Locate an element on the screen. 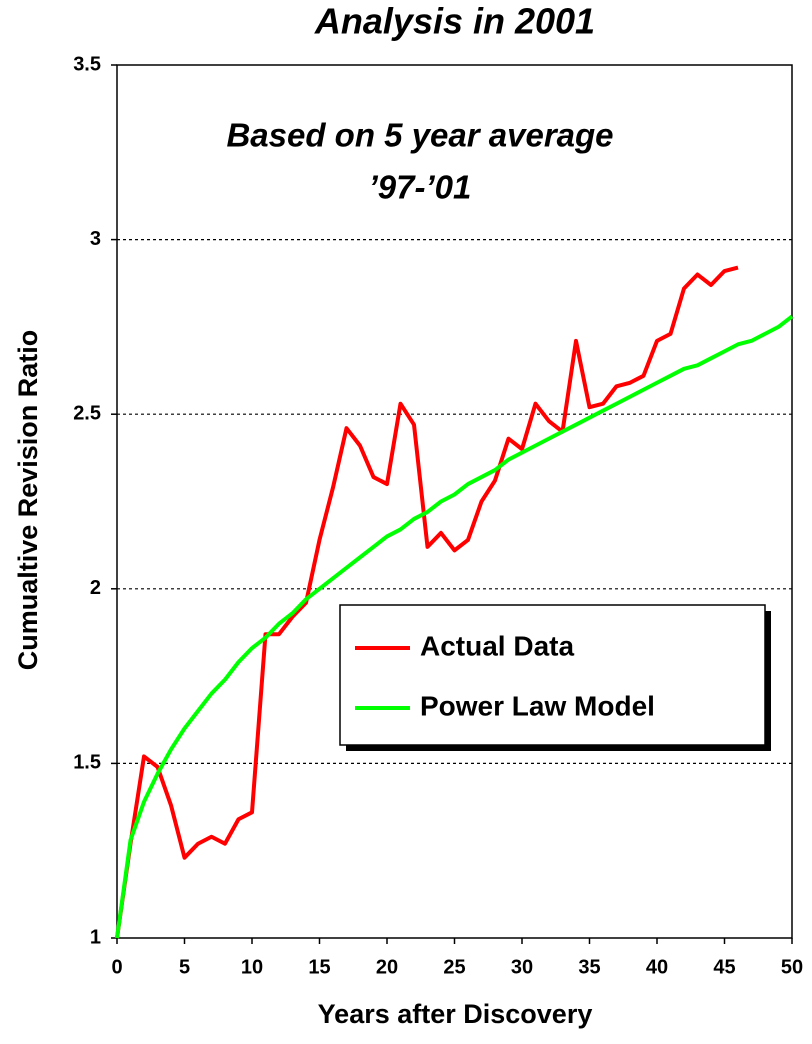 The width and height of the screenshot is (812, 1044). annotation: Based on 5 year average is located at coordinates (419, 135).